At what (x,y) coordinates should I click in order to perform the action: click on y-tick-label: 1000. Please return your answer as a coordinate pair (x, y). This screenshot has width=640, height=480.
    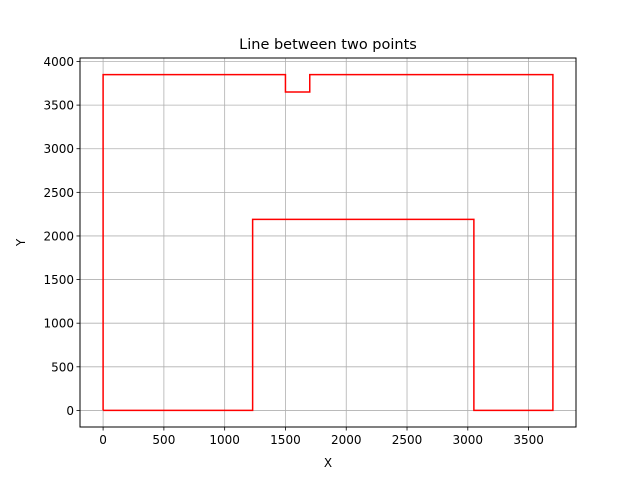
    Looking at the image, I should click on (58, 324).